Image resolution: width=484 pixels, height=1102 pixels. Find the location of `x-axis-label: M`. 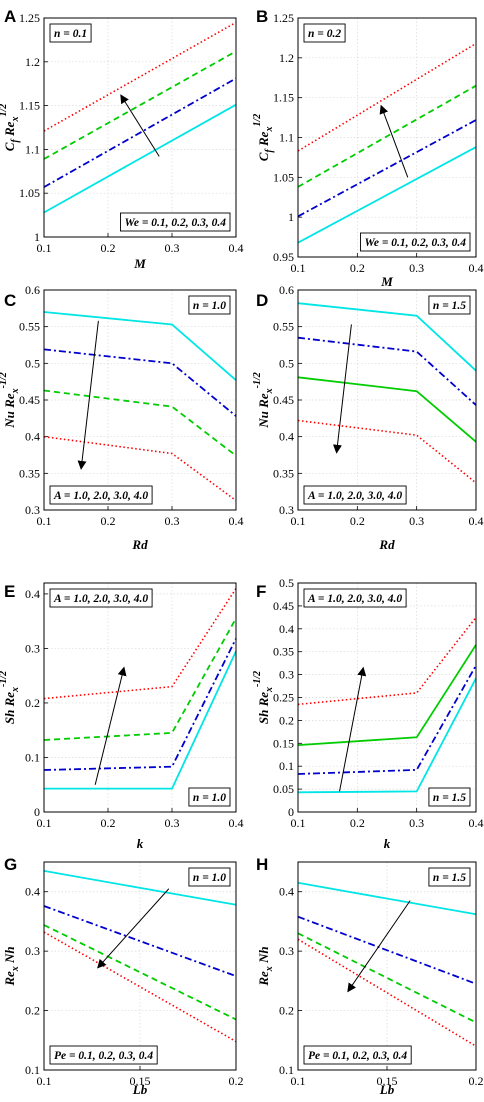

x-axis-label: M is located at coordinates (386, 281).